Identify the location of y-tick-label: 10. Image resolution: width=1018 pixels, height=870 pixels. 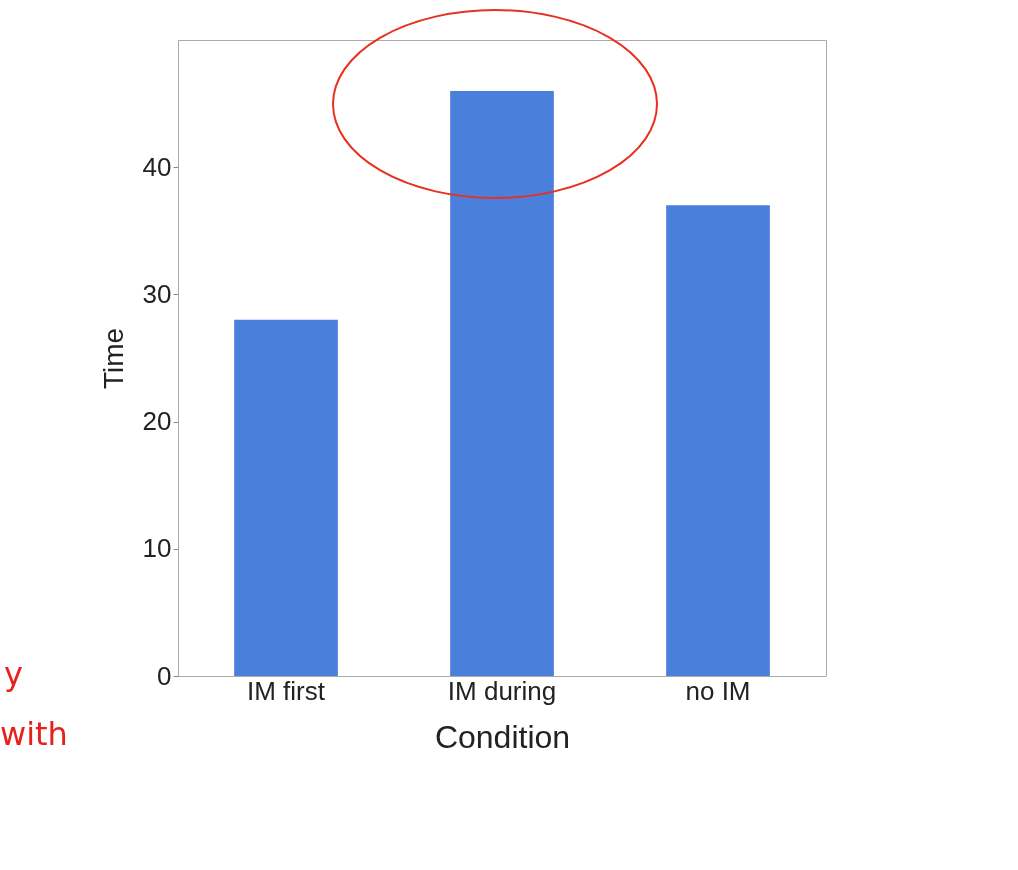
(157, 548).